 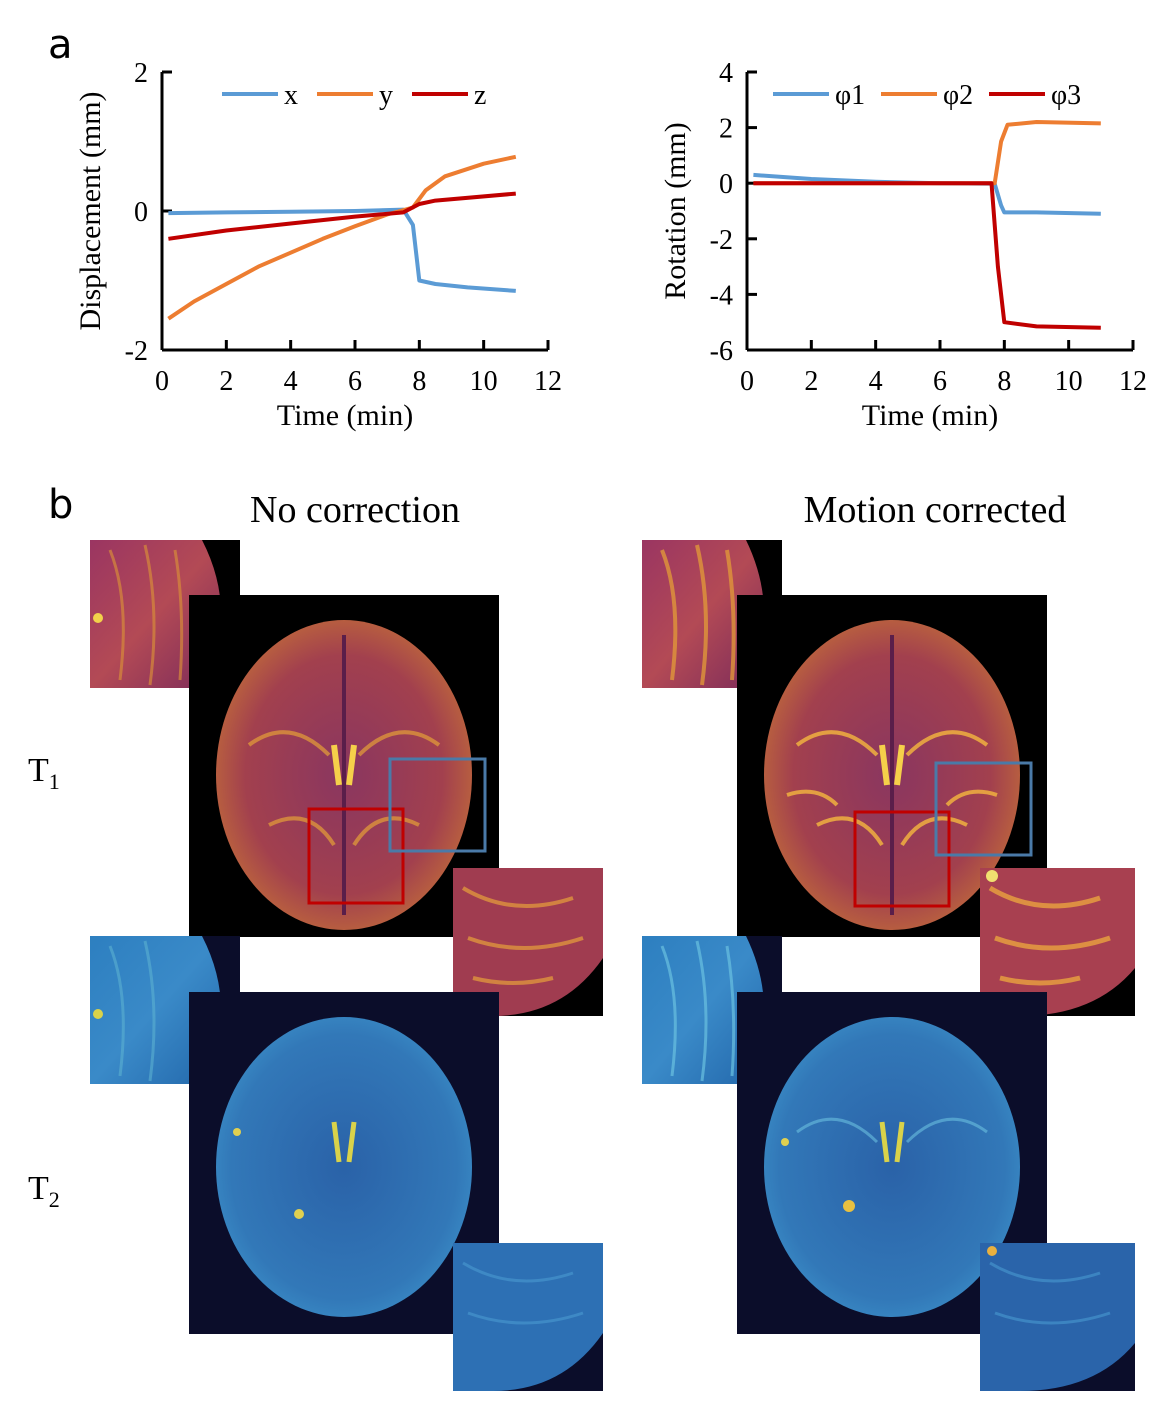 What do you see at coordinates (811, 381) in the screenshot?
I see `chart1-x-tick-label: 2` at bounding box center [811, 381].